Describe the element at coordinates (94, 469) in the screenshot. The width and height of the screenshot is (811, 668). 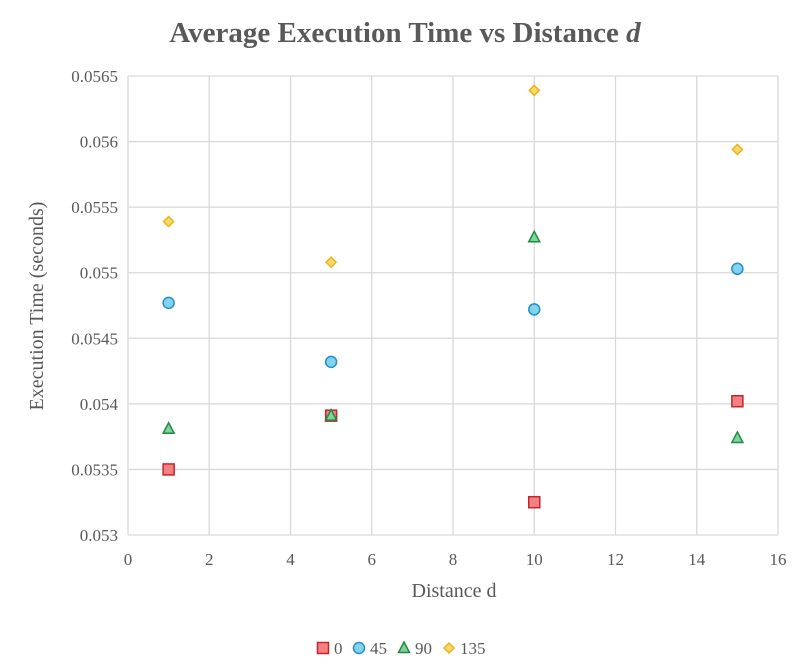
I see `y-tick-label: 0.0535` at that location.